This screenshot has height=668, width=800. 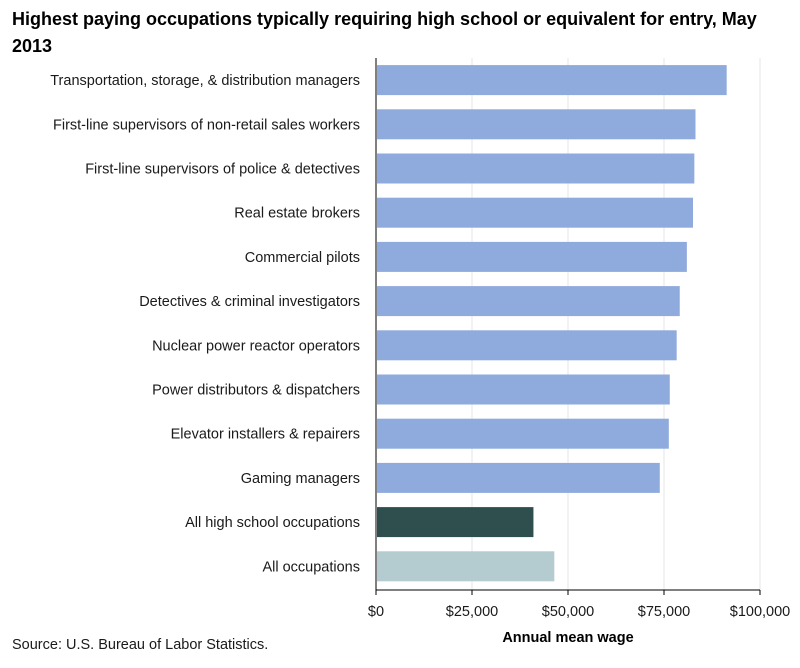 What do you see at coordinates (302, 258) in the screenshot?
I see `category-label: Commercial pilots` at bounding box center [302, 258].